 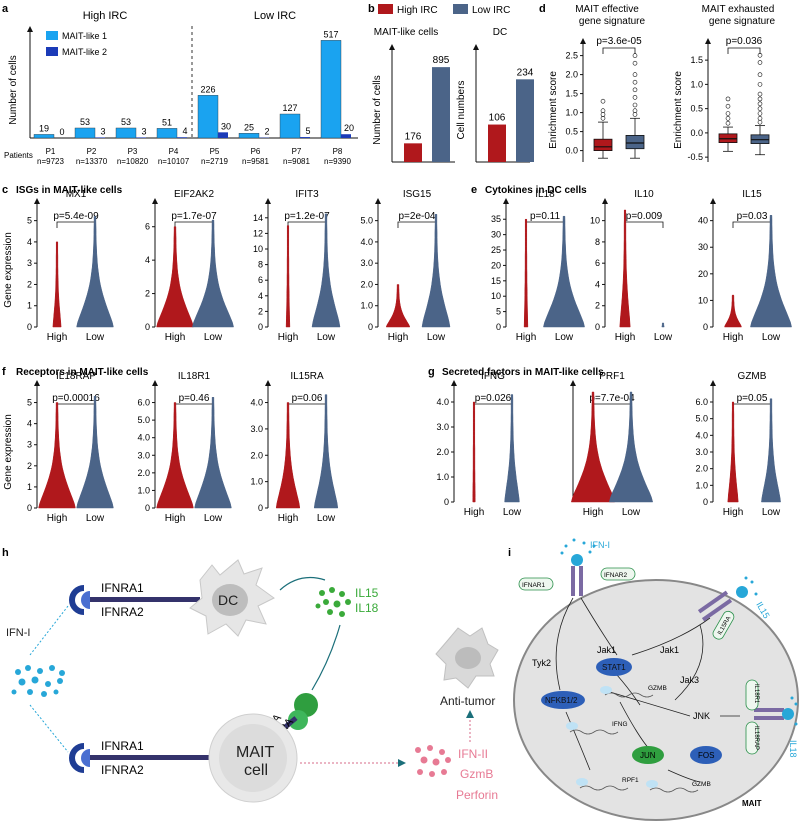 What do you see at coordinates (338, 151) in the screenshot?
I see `a-tick-label: P8` at bounding box center [338, 151].